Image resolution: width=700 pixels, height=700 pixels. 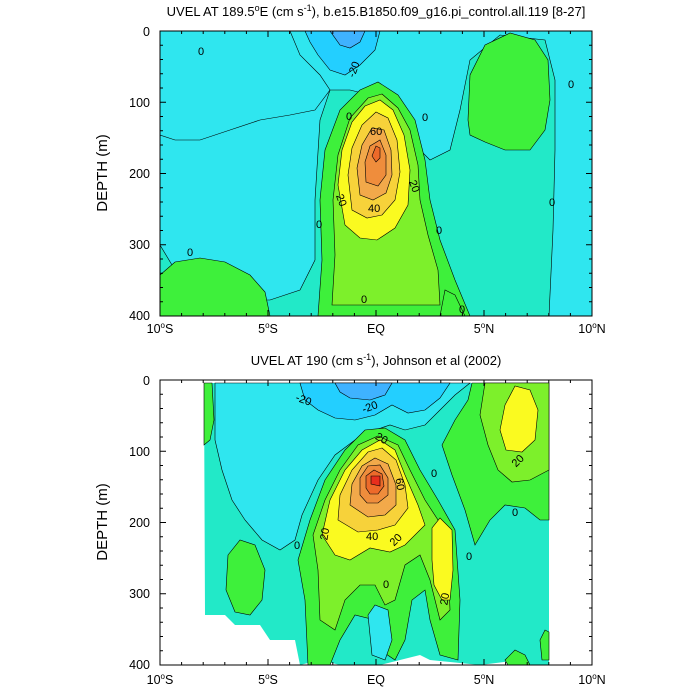 I want to click on panel1-y-axis-title: DEPTH (m), so click(x=102, y=173).